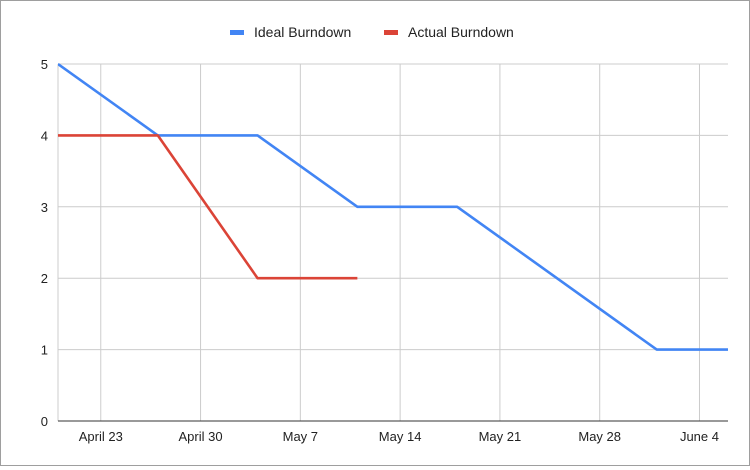  I want to click on x-tick-label: May 21, so click(500, 436).